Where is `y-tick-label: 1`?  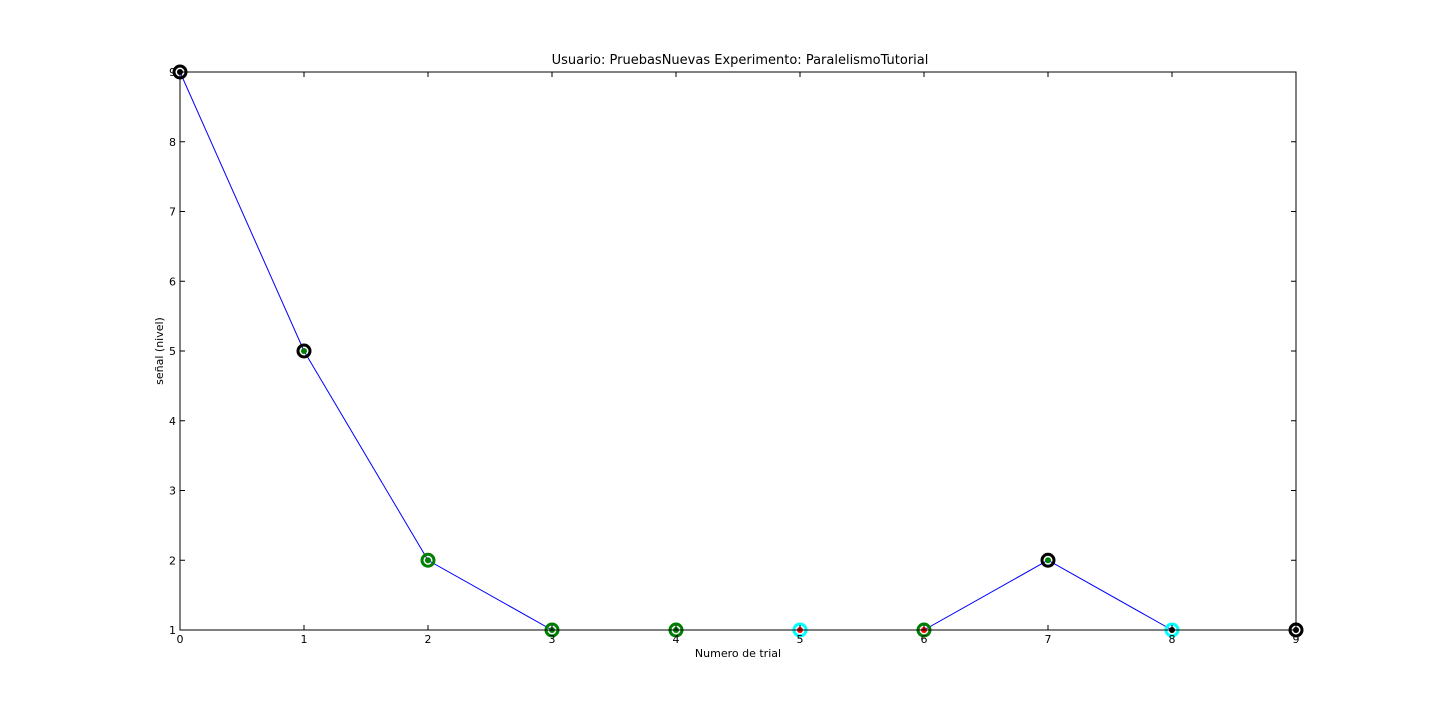 y-tick-label: 1 is located at coordinates (172, 630).